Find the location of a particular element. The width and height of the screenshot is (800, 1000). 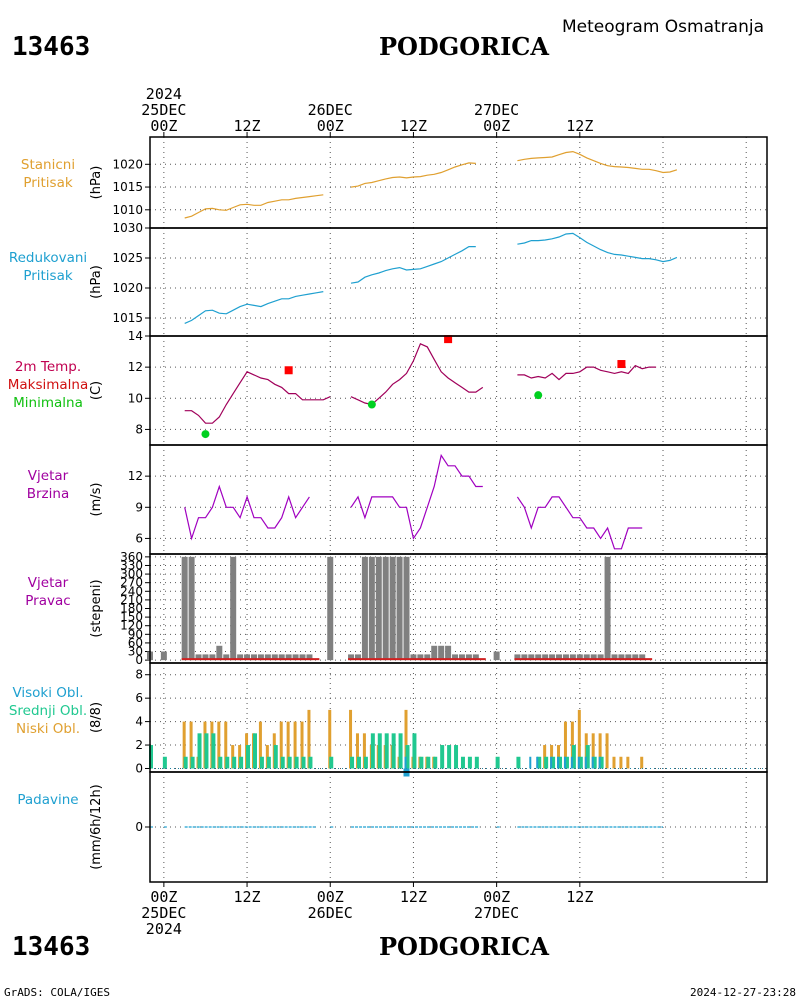

station-name-bottom: PODGORICA is located at coordinates (464, 946).